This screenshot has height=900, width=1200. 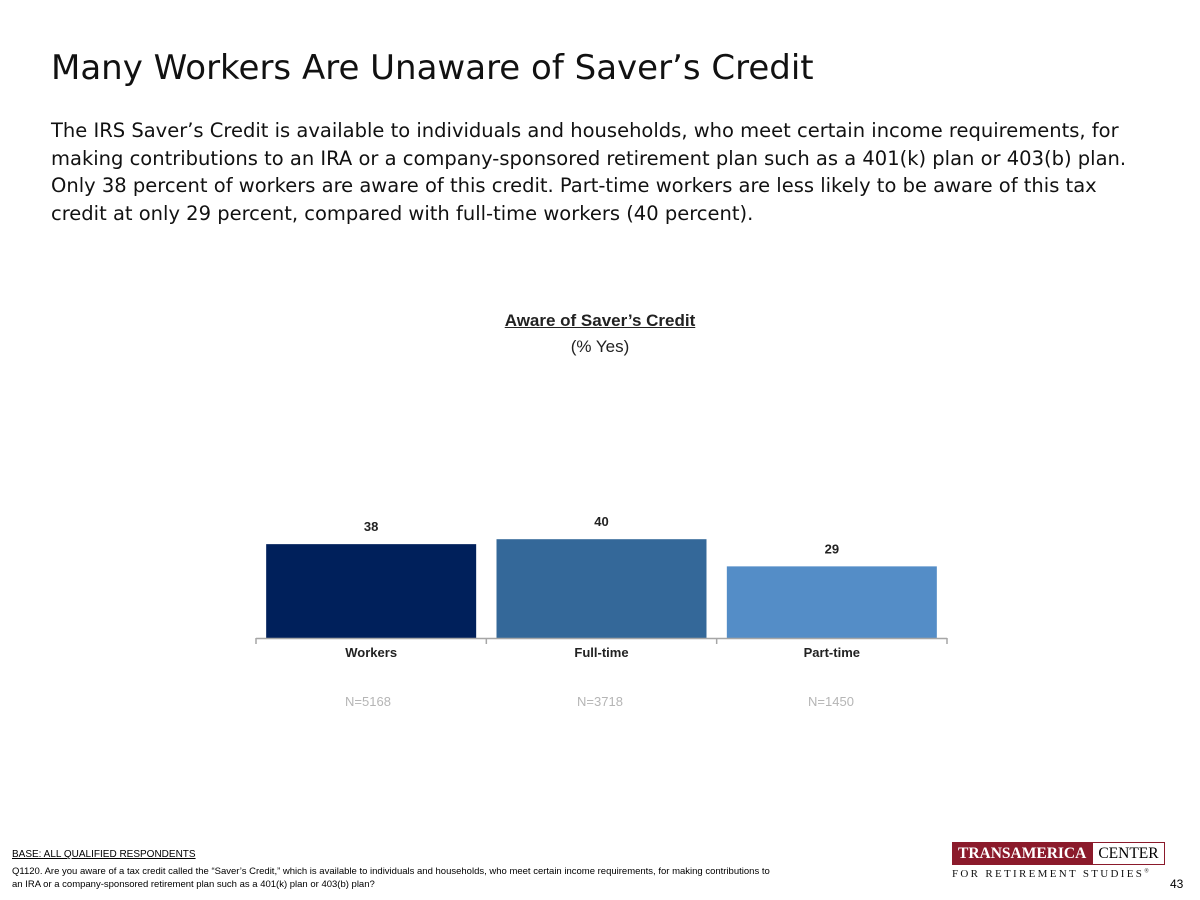 What do you see at coordinates (104, 854) in the screenshot?
I see `base-note: BASE: ALL QUALIFIED RESPONDENTS` at bounding box center [104, 854].